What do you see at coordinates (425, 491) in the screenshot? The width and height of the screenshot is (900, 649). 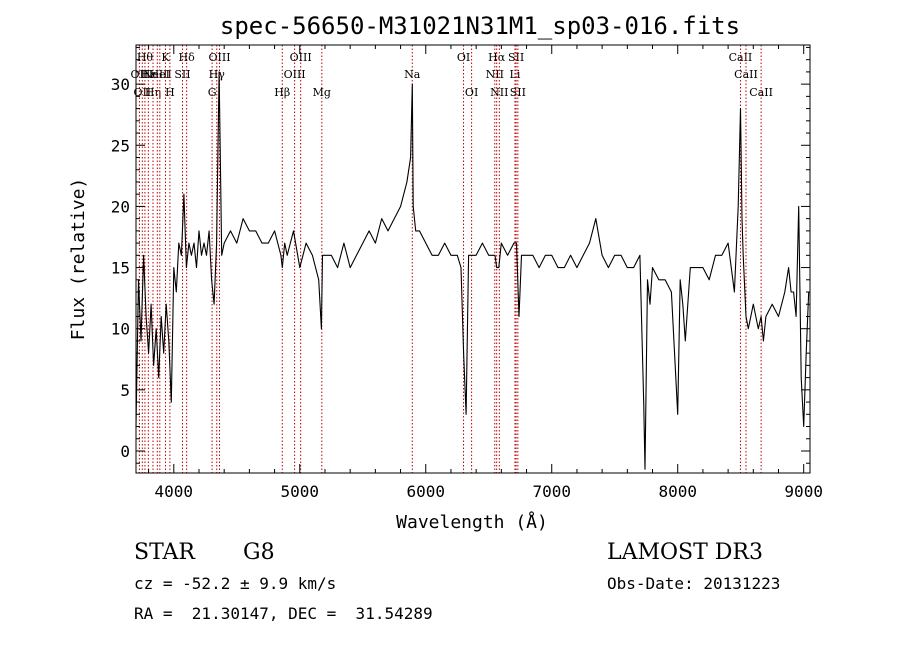 I see `x-tick-label: 6000` at bounding box center [425, 491].